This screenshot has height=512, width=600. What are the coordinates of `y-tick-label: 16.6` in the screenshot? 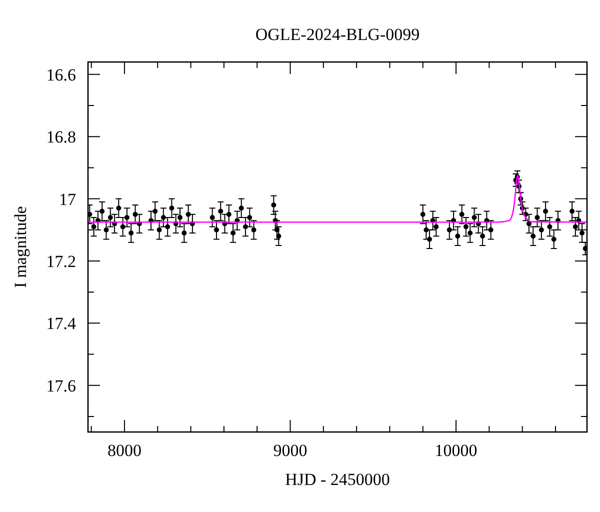 It's located at (61, 74).